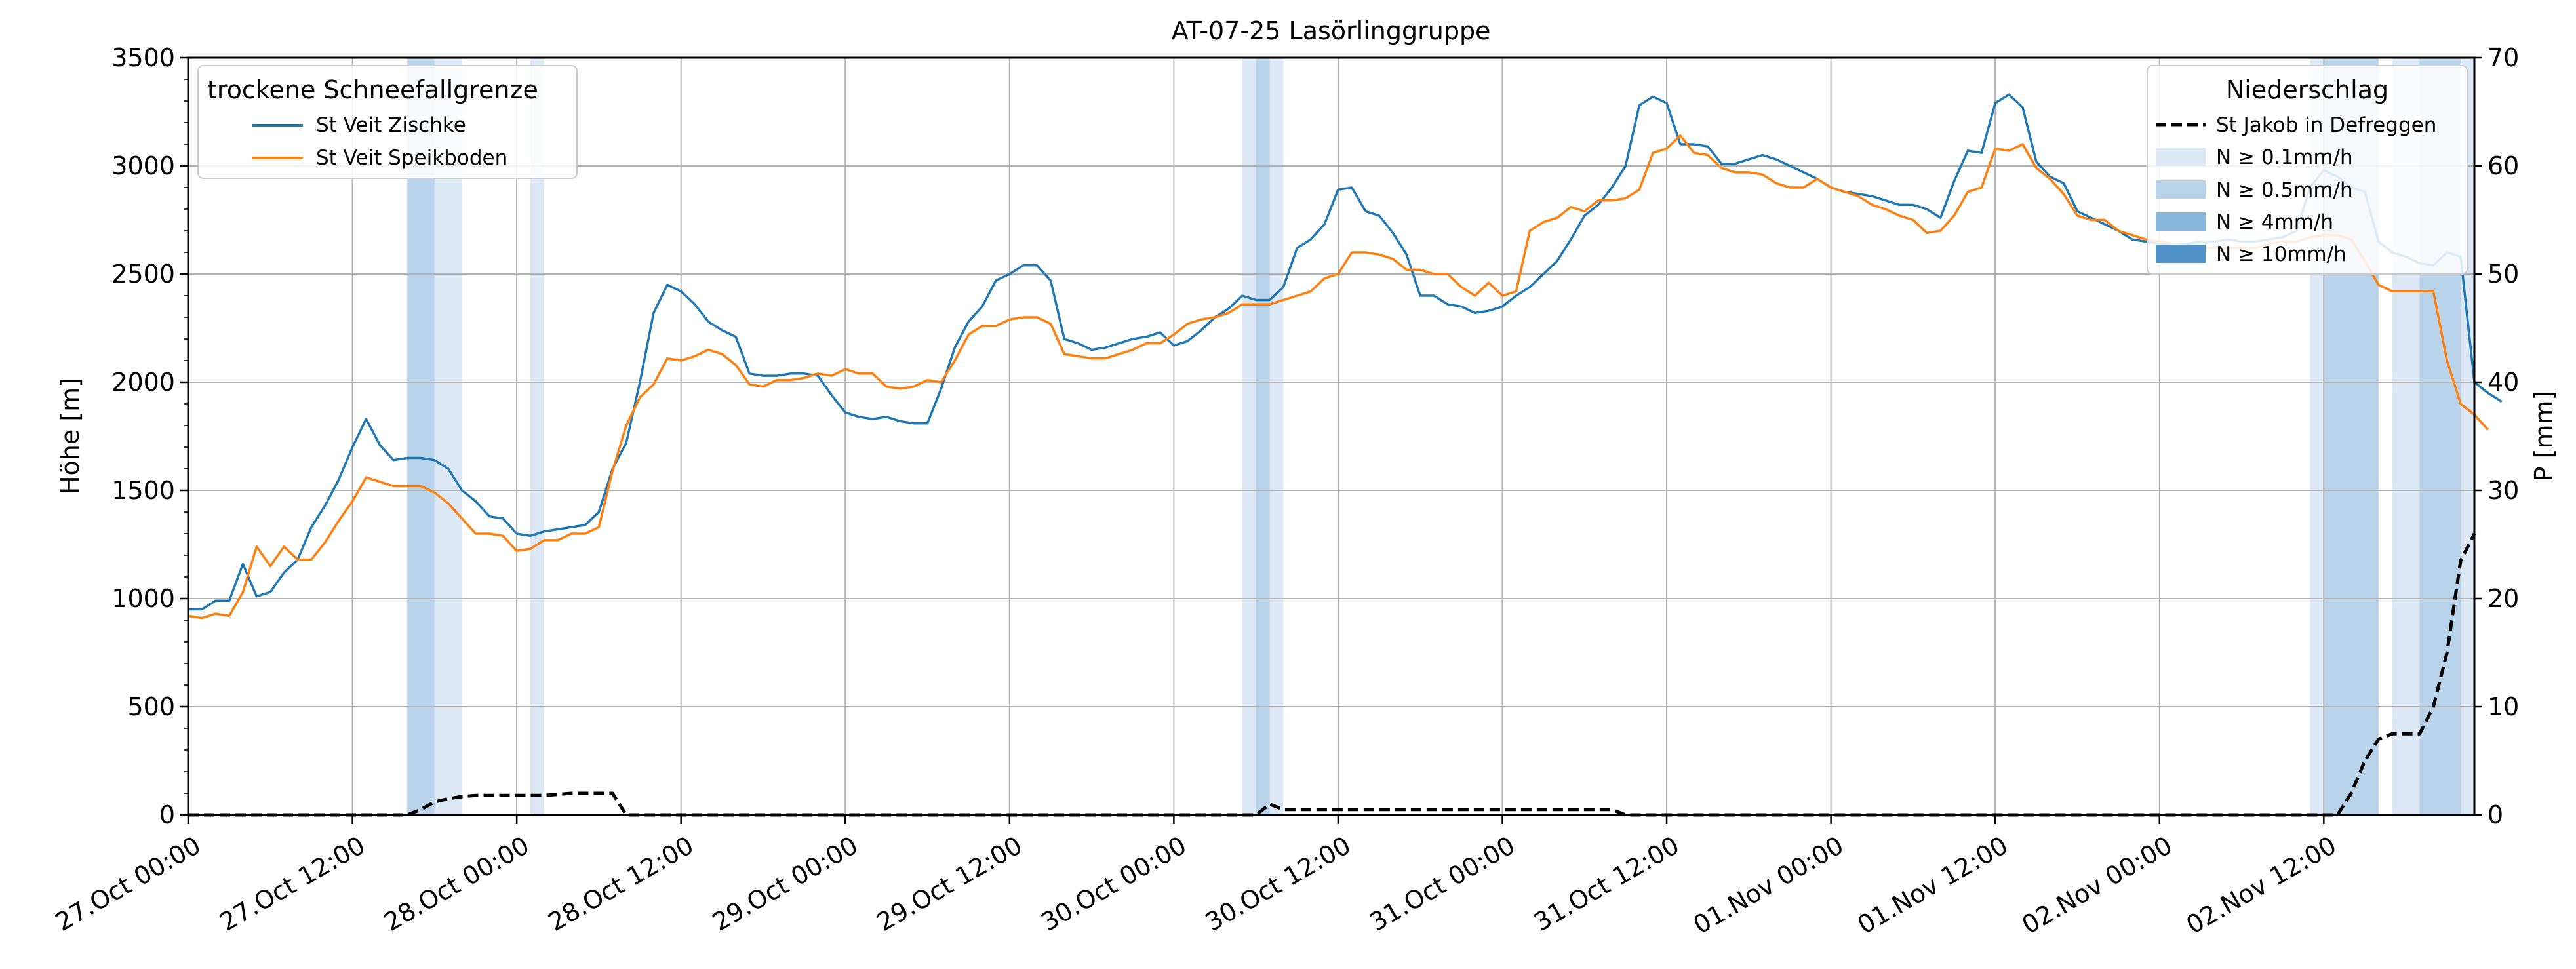 The width and height of the screenshot is (2576, 969). What do you see at coordinates (143, 165) in the screenshot?
I see `y-tick-label-6: 3000` at bounding box center [143, 165].